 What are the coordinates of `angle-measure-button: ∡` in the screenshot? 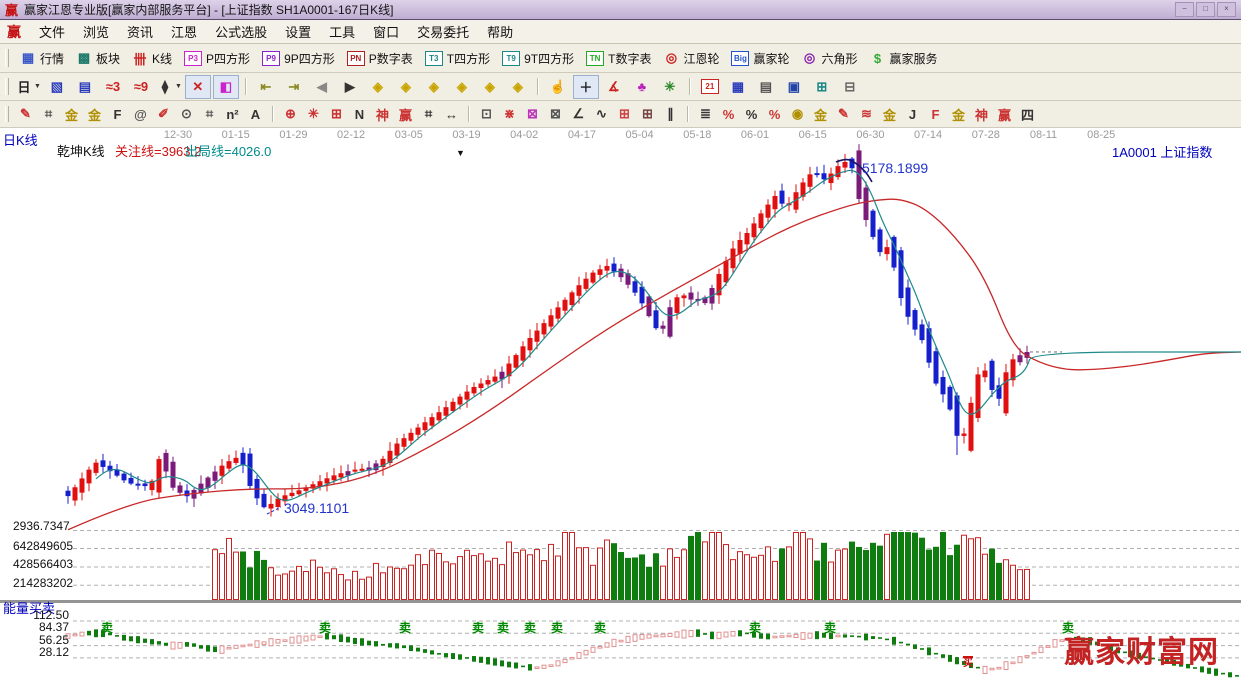 It's located at (614, 87).